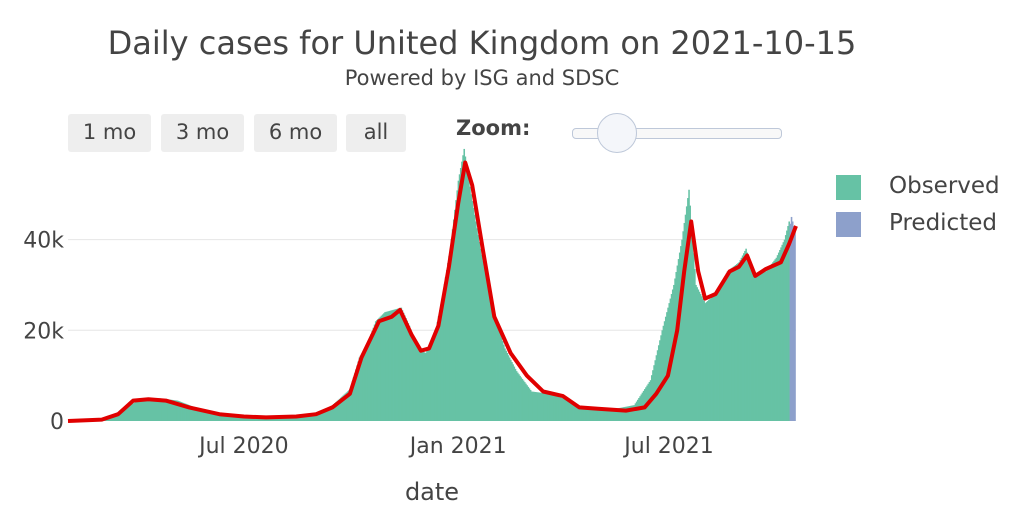  What do you see at coordinates (109, 133) in the screenshot?
I see `range-button-1mo: 1 mo` at bounding box center [109, 133].